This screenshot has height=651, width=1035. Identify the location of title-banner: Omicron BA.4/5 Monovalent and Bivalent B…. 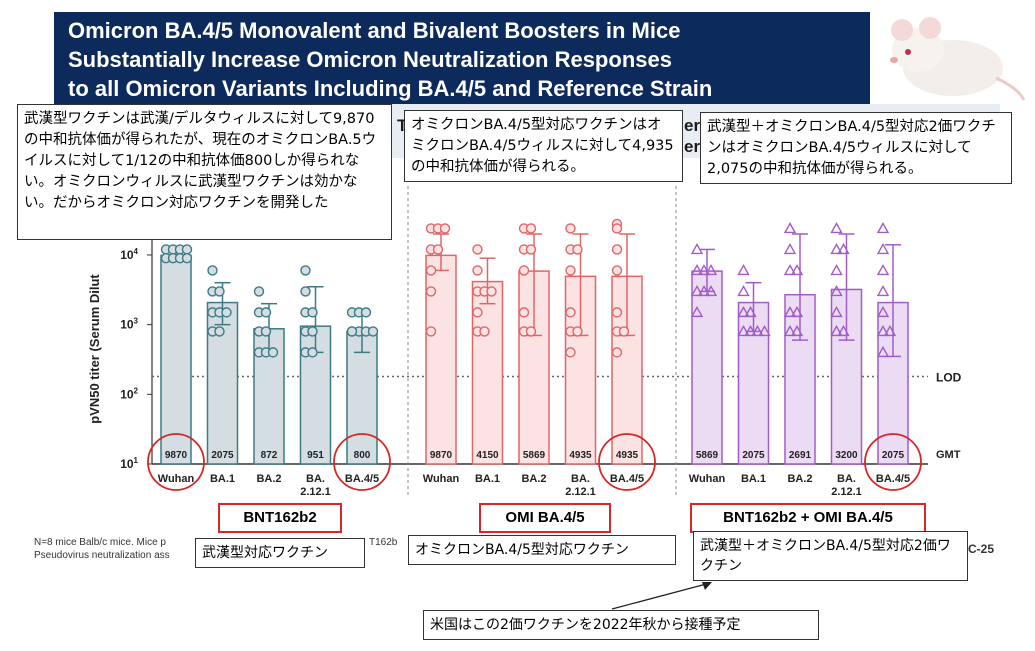
(462, 58).